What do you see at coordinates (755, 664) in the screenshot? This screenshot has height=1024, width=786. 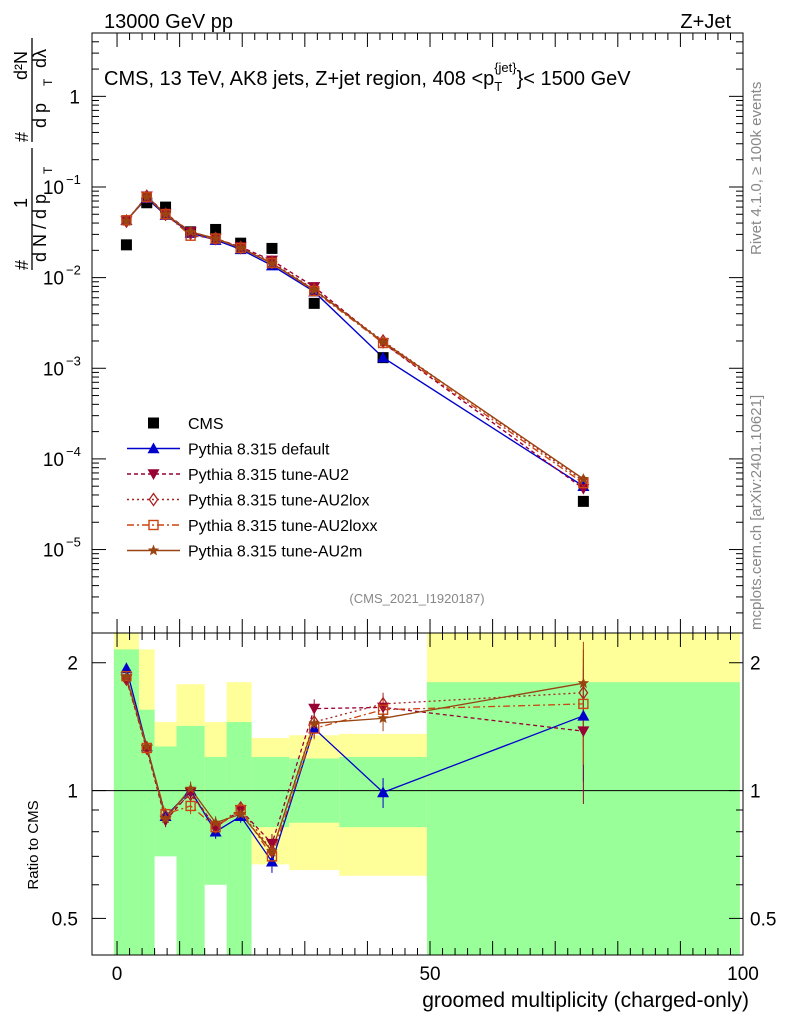 I see `ratio-ytick-label-right-2: 2` at bounding box center [755, 664].